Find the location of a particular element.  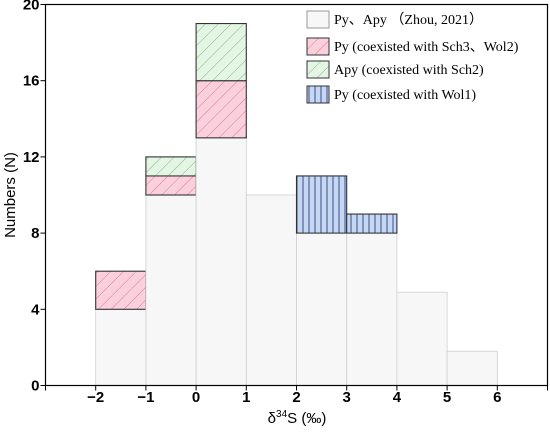

x-tick-label: 0 is located at coordinates (196, 397).